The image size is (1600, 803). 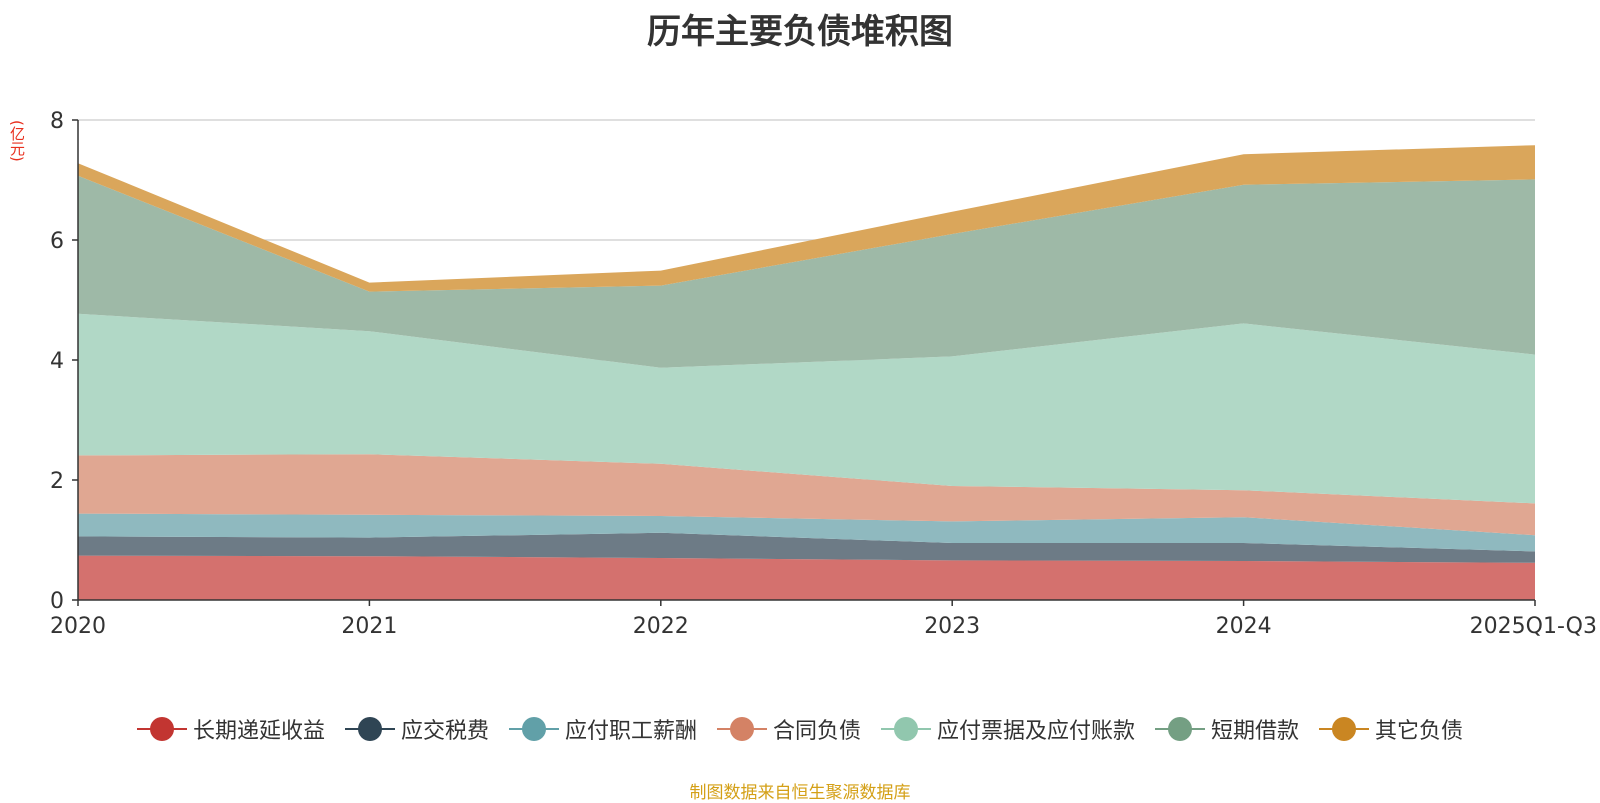 What do you see at coordinates (57, 601) in the screenshot?
I see `y-tick-label: 0` at bounding box center [57, 601].